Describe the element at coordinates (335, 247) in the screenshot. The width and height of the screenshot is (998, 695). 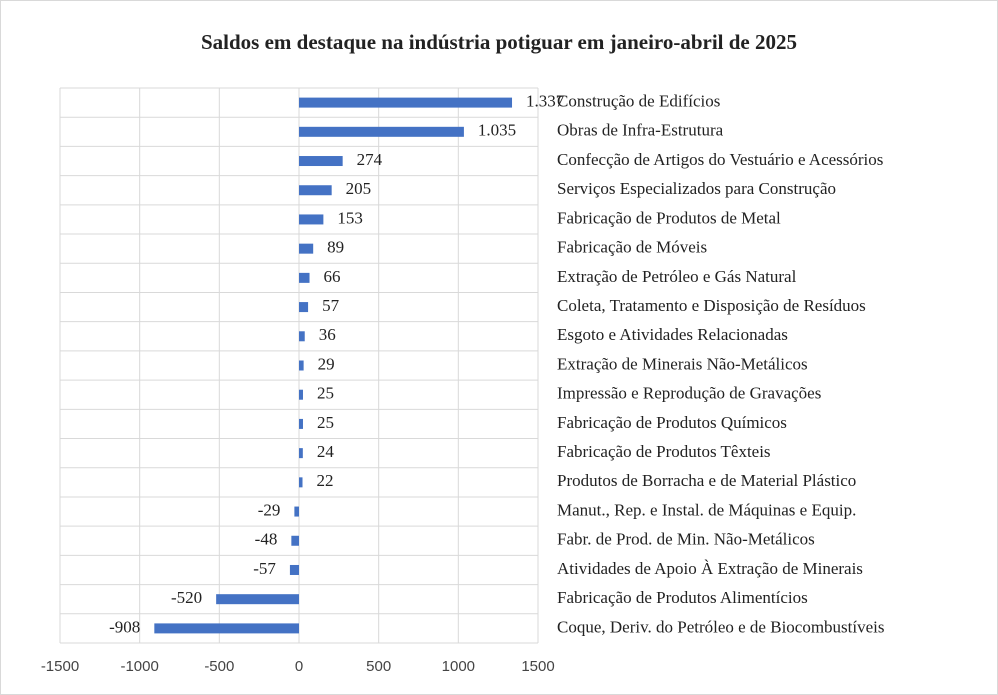
I see `value-label: 89` at that location.